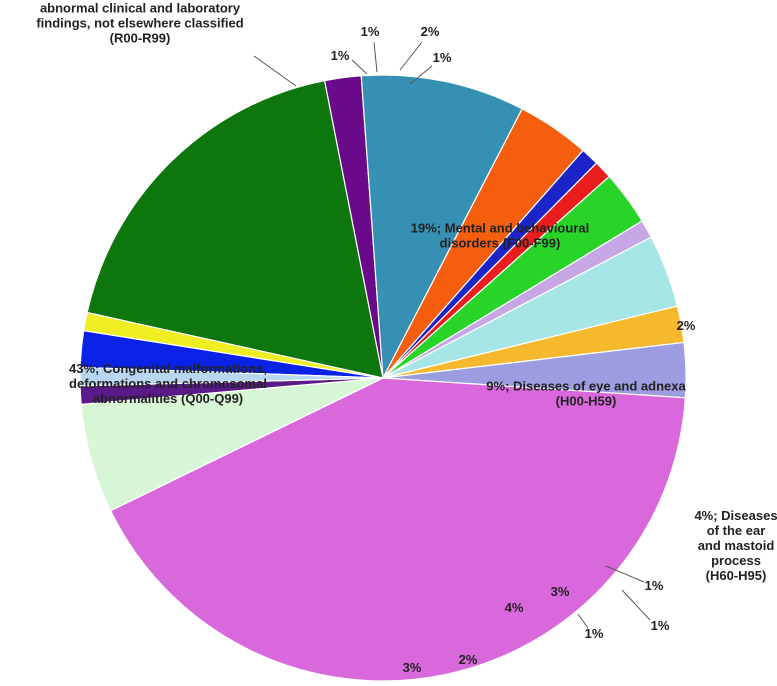 This screenshot has width=777, height=686. I want to click on slice-label-11: 2%, so click(468, 659).